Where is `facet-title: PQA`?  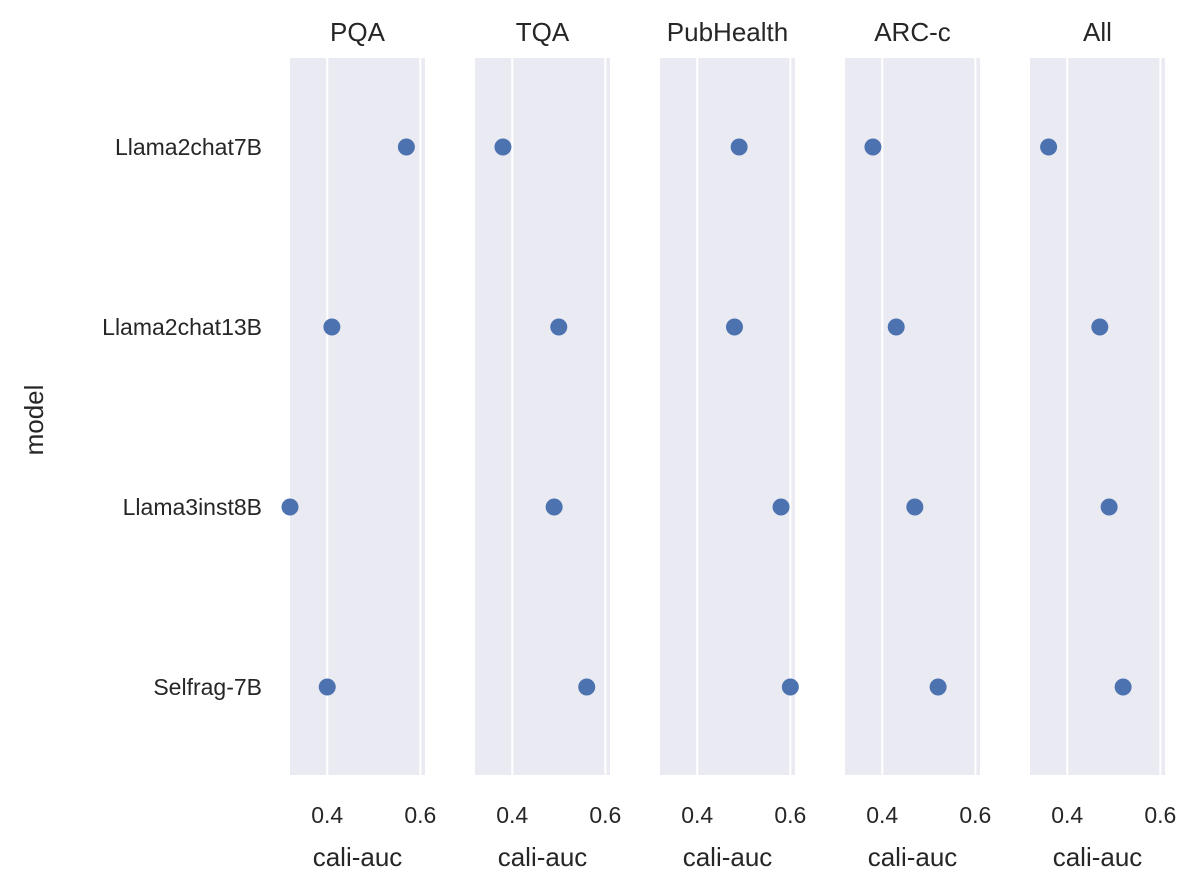 facet-title: PQA is located at coordinates (358, 32).